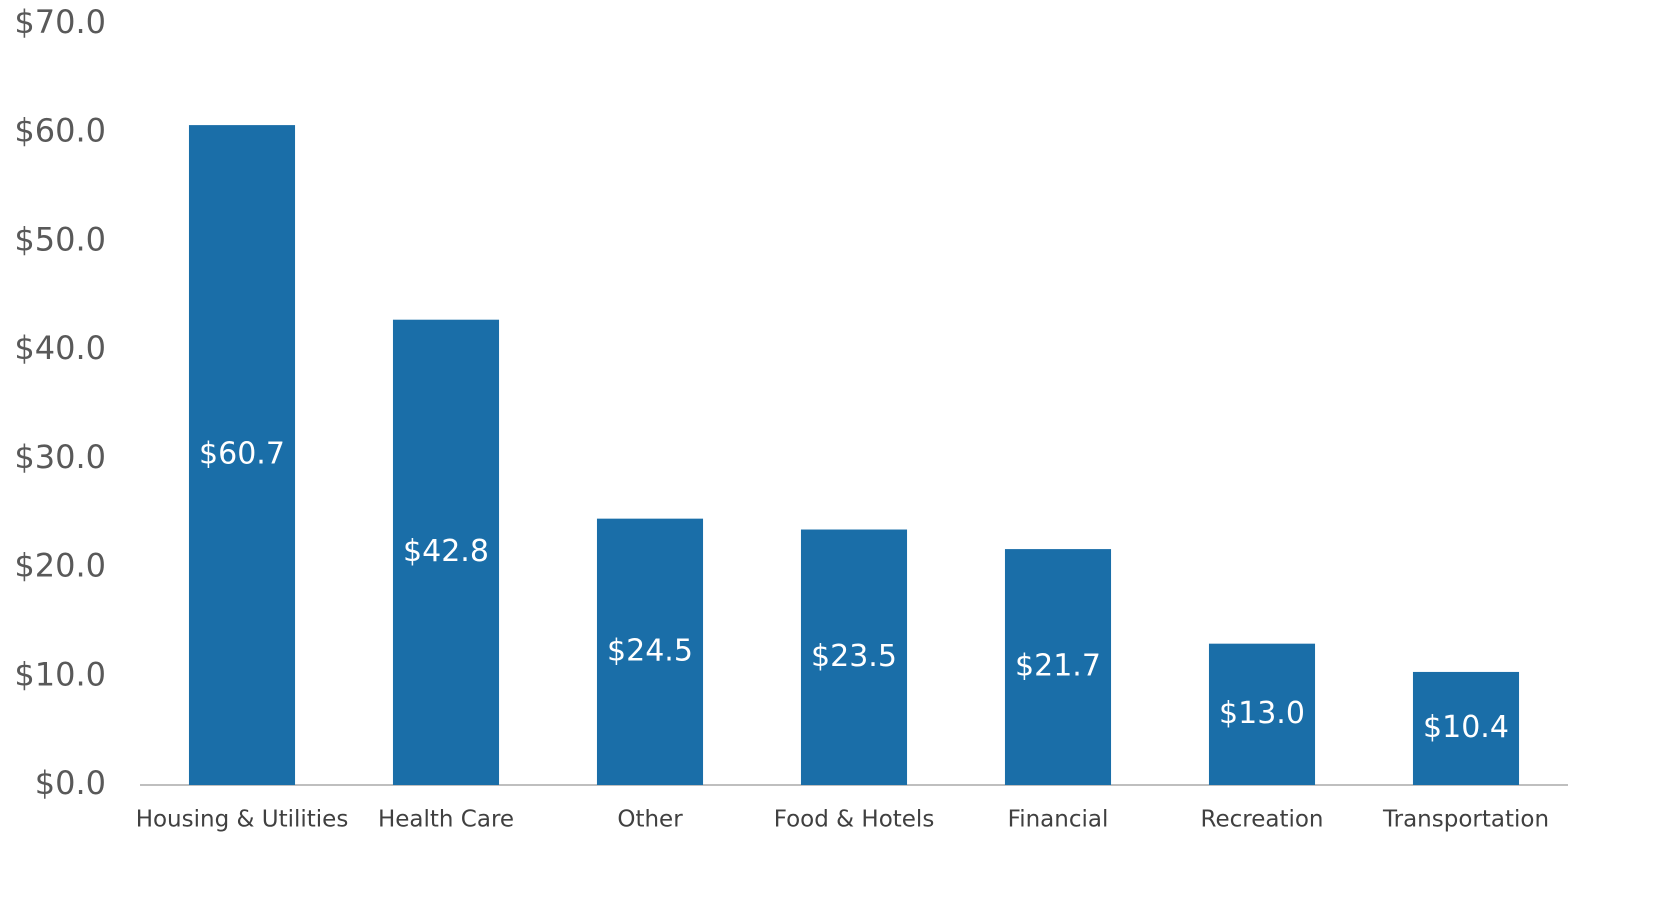  What do you see at coordinates (70, 783) in the screenshot?
I see `y-tick-label: $0.0` at bounding box center [70, 783].